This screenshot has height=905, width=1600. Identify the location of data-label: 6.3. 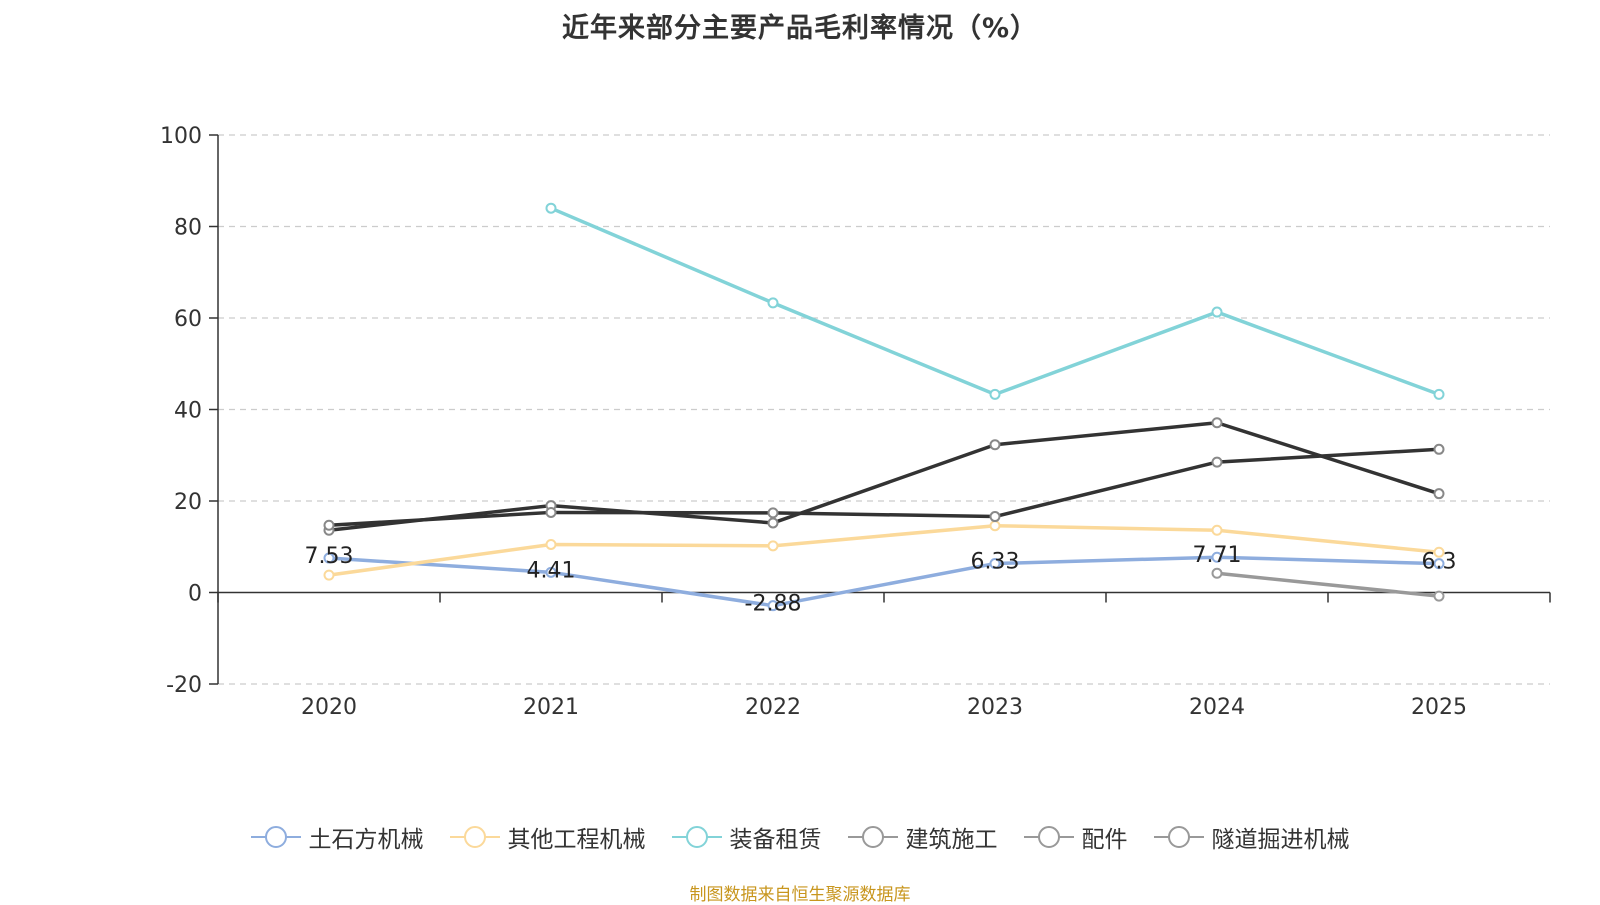
(1439, 562).